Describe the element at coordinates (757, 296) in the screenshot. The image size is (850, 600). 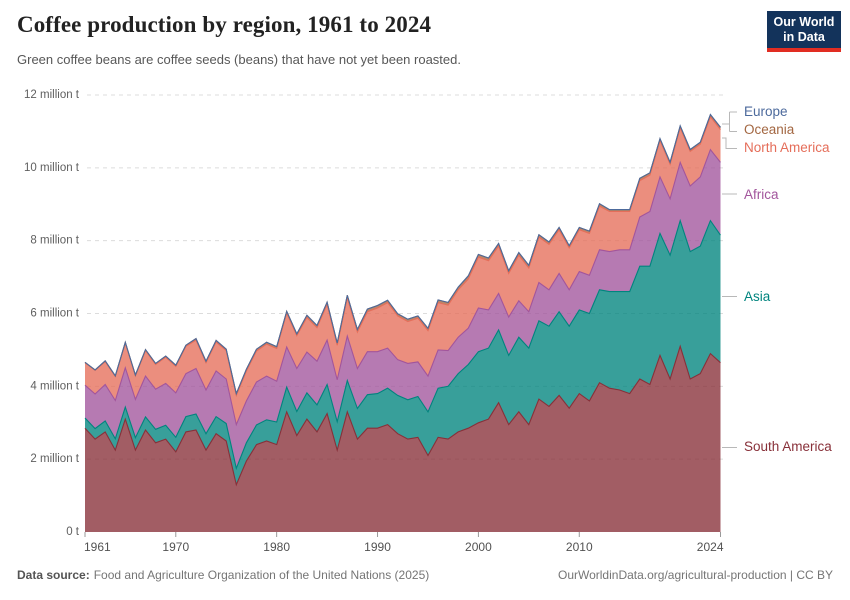
I see `legend-label-asia: Asia` at that location.